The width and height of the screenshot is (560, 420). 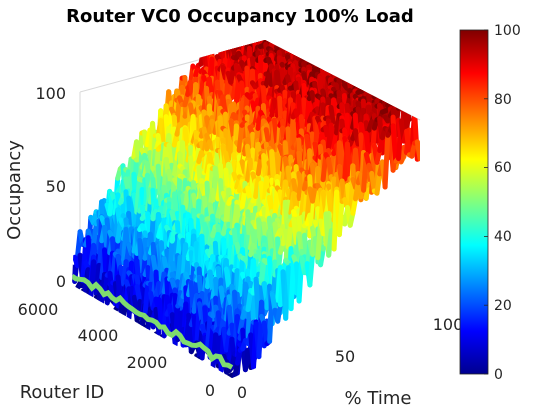 I want to click on z-tick-50: 50, so click(x=56, y=186).